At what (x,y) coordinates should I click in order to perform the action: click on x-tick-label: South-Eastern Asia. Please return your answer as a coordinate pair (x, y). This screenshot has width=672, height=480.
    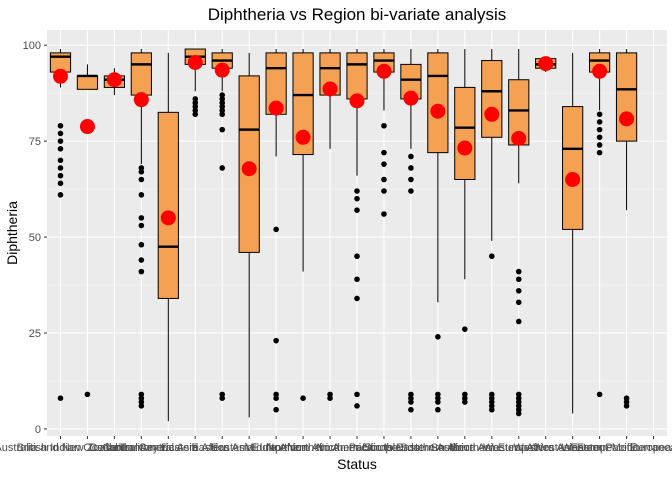
    Looking at the image, I should click on (411, 448).